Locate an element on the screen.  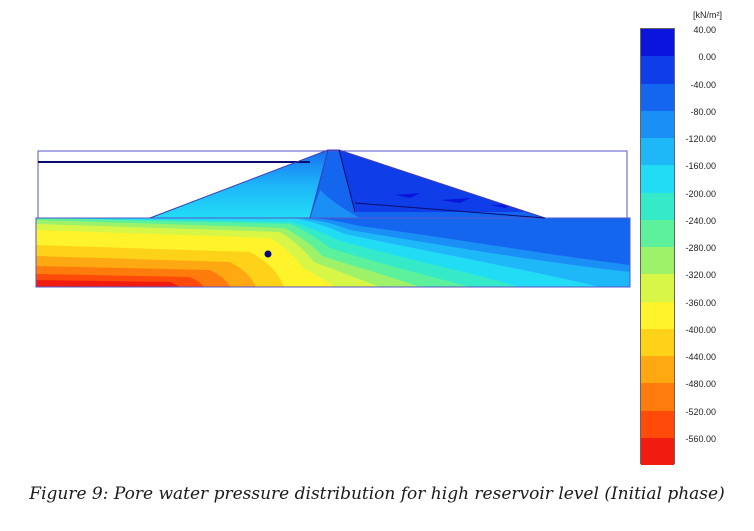
legend-colorbar is located at coordinates (657, 246).